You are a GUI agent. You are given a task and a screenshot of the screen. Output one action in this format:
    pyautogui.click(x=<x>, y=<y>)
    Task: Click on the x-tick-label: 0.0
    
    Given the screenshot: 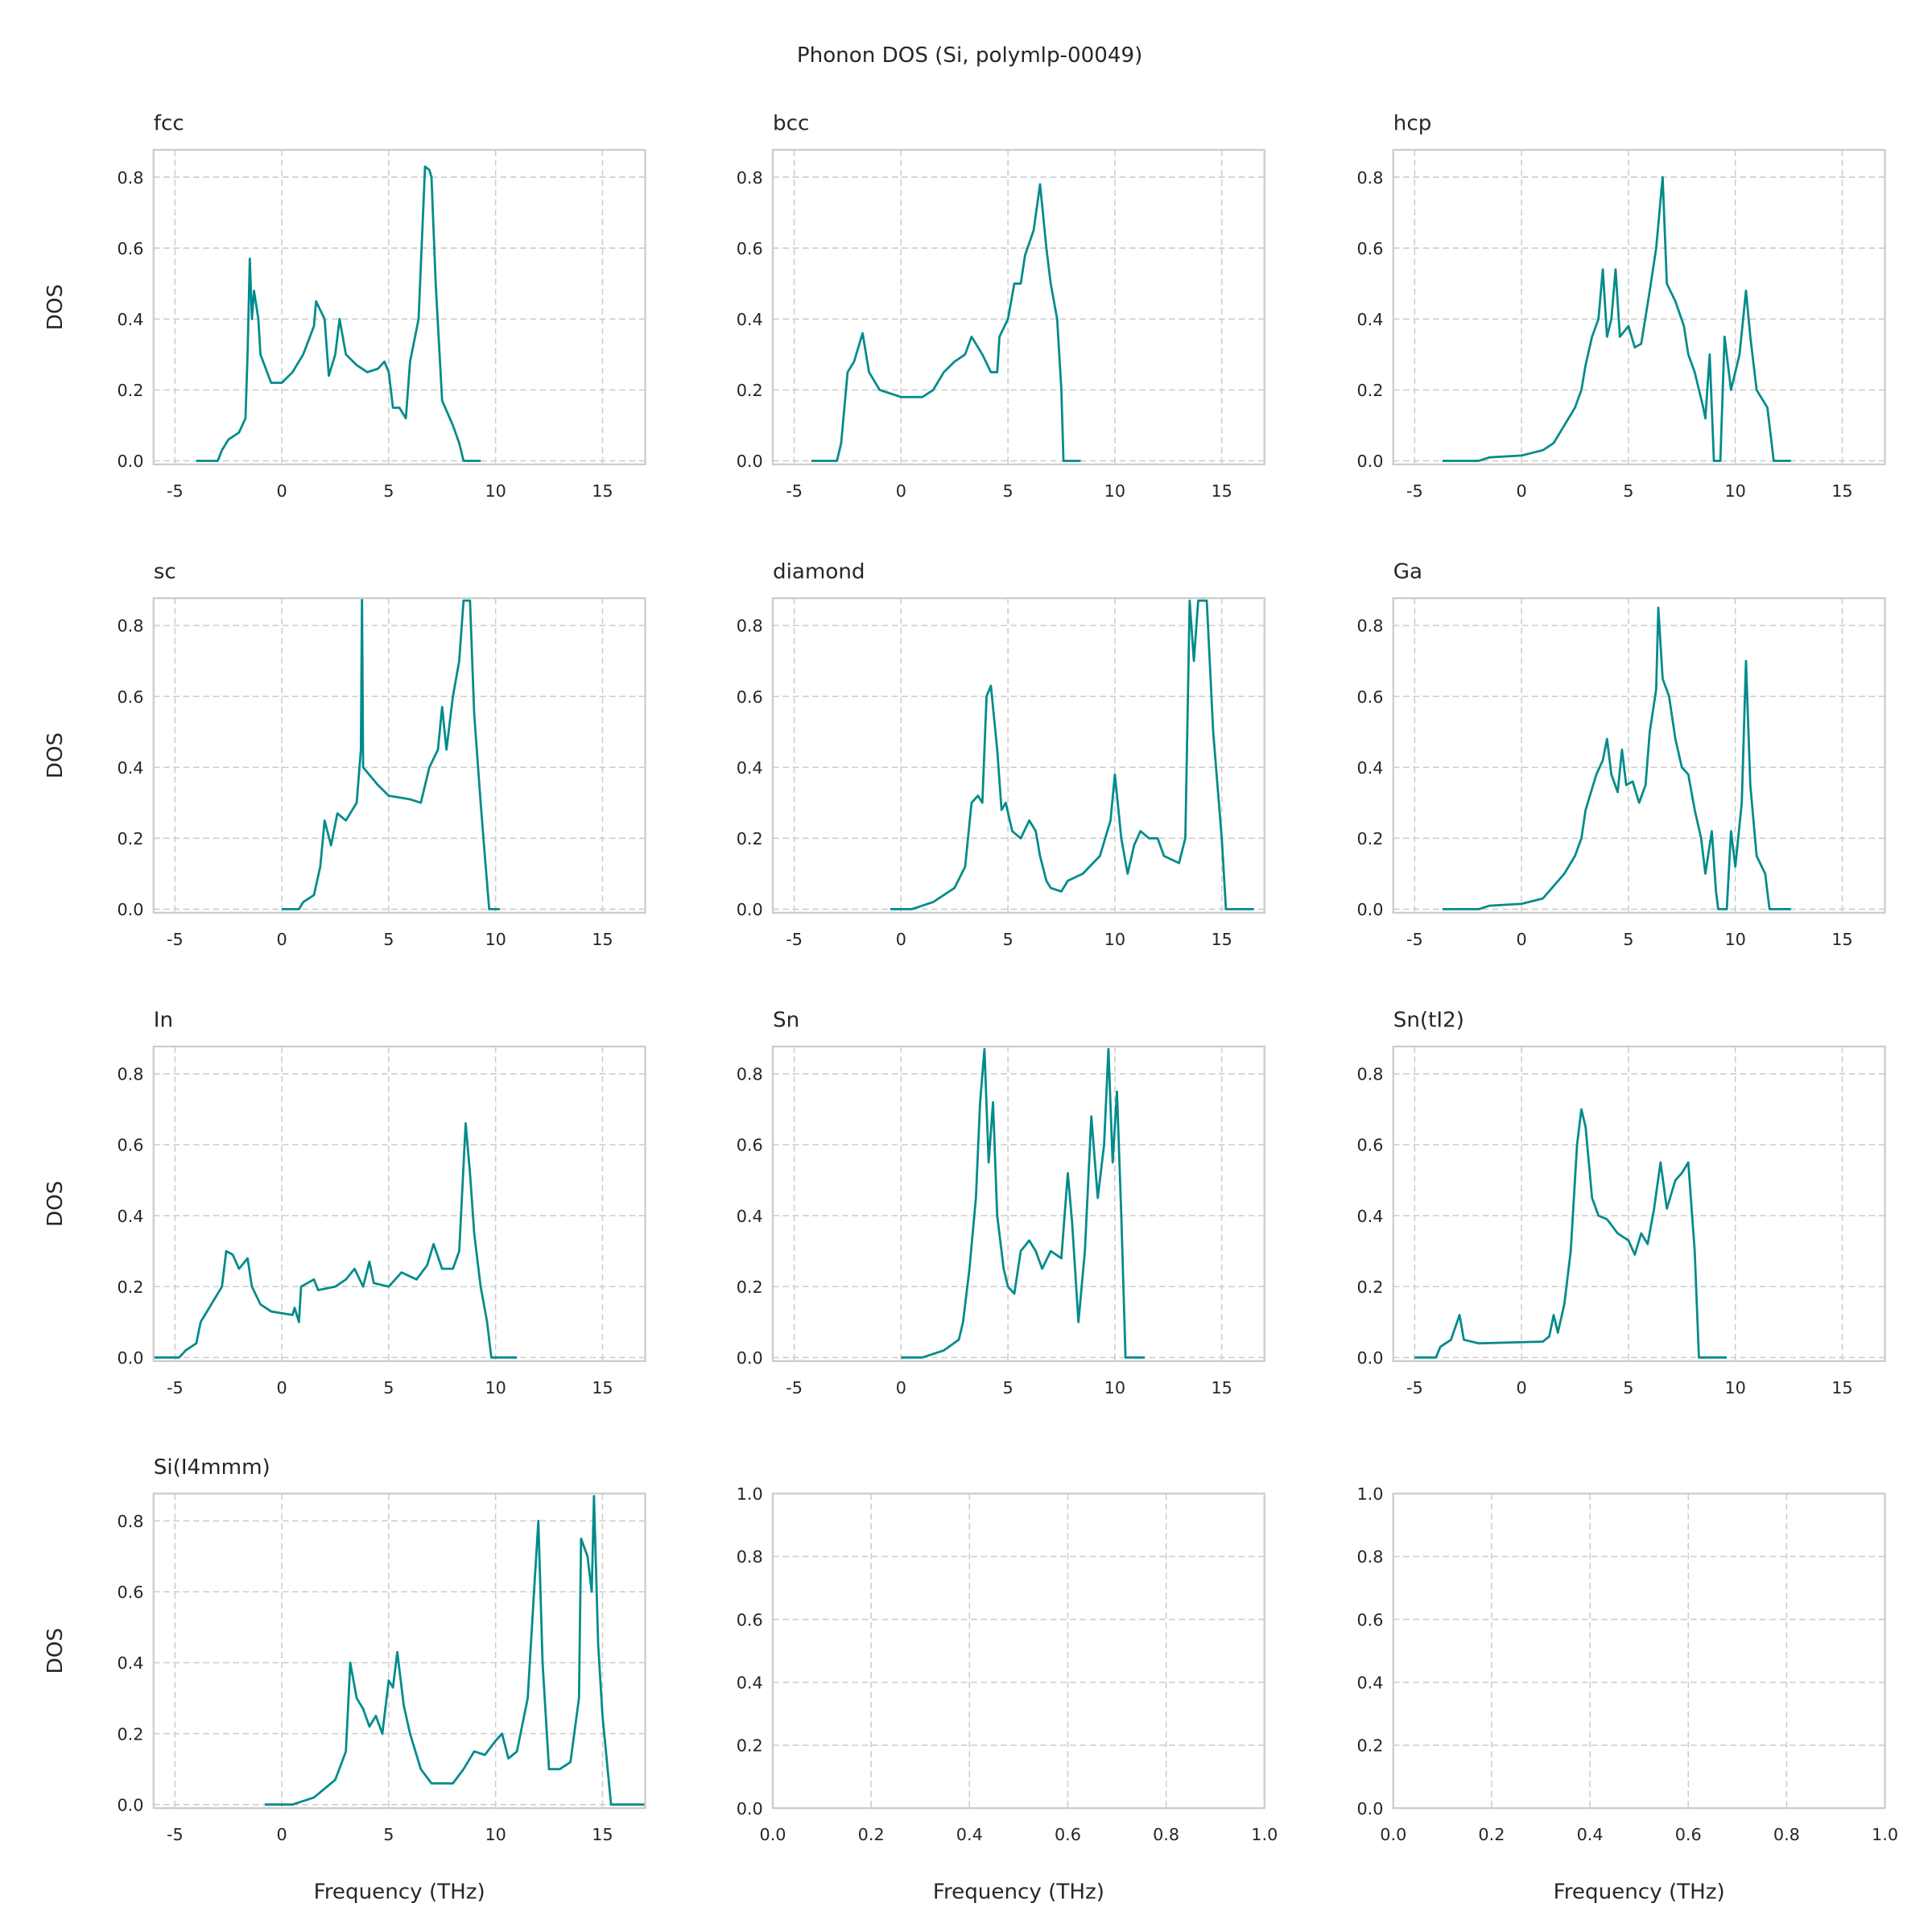 What is the action you would take?
    pyautogui.click(x=1393, y=1834)
    